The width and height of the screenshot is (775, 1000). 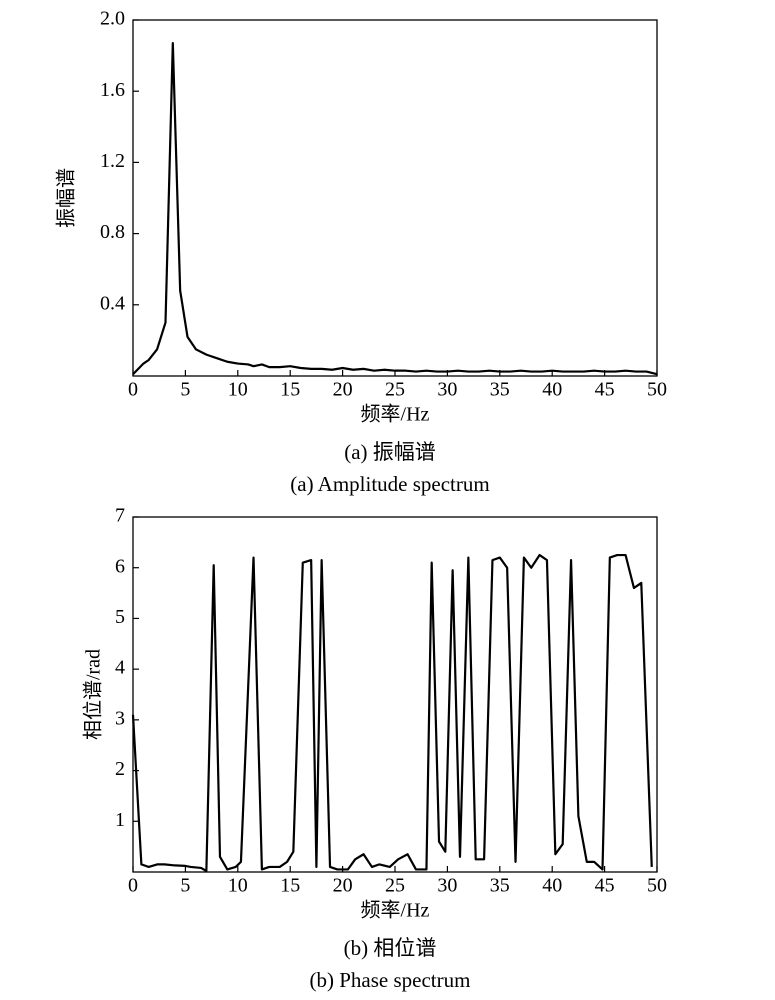 I want to click on caption-en: (a) Amplitude spectrum, so click(x=389, y=484).